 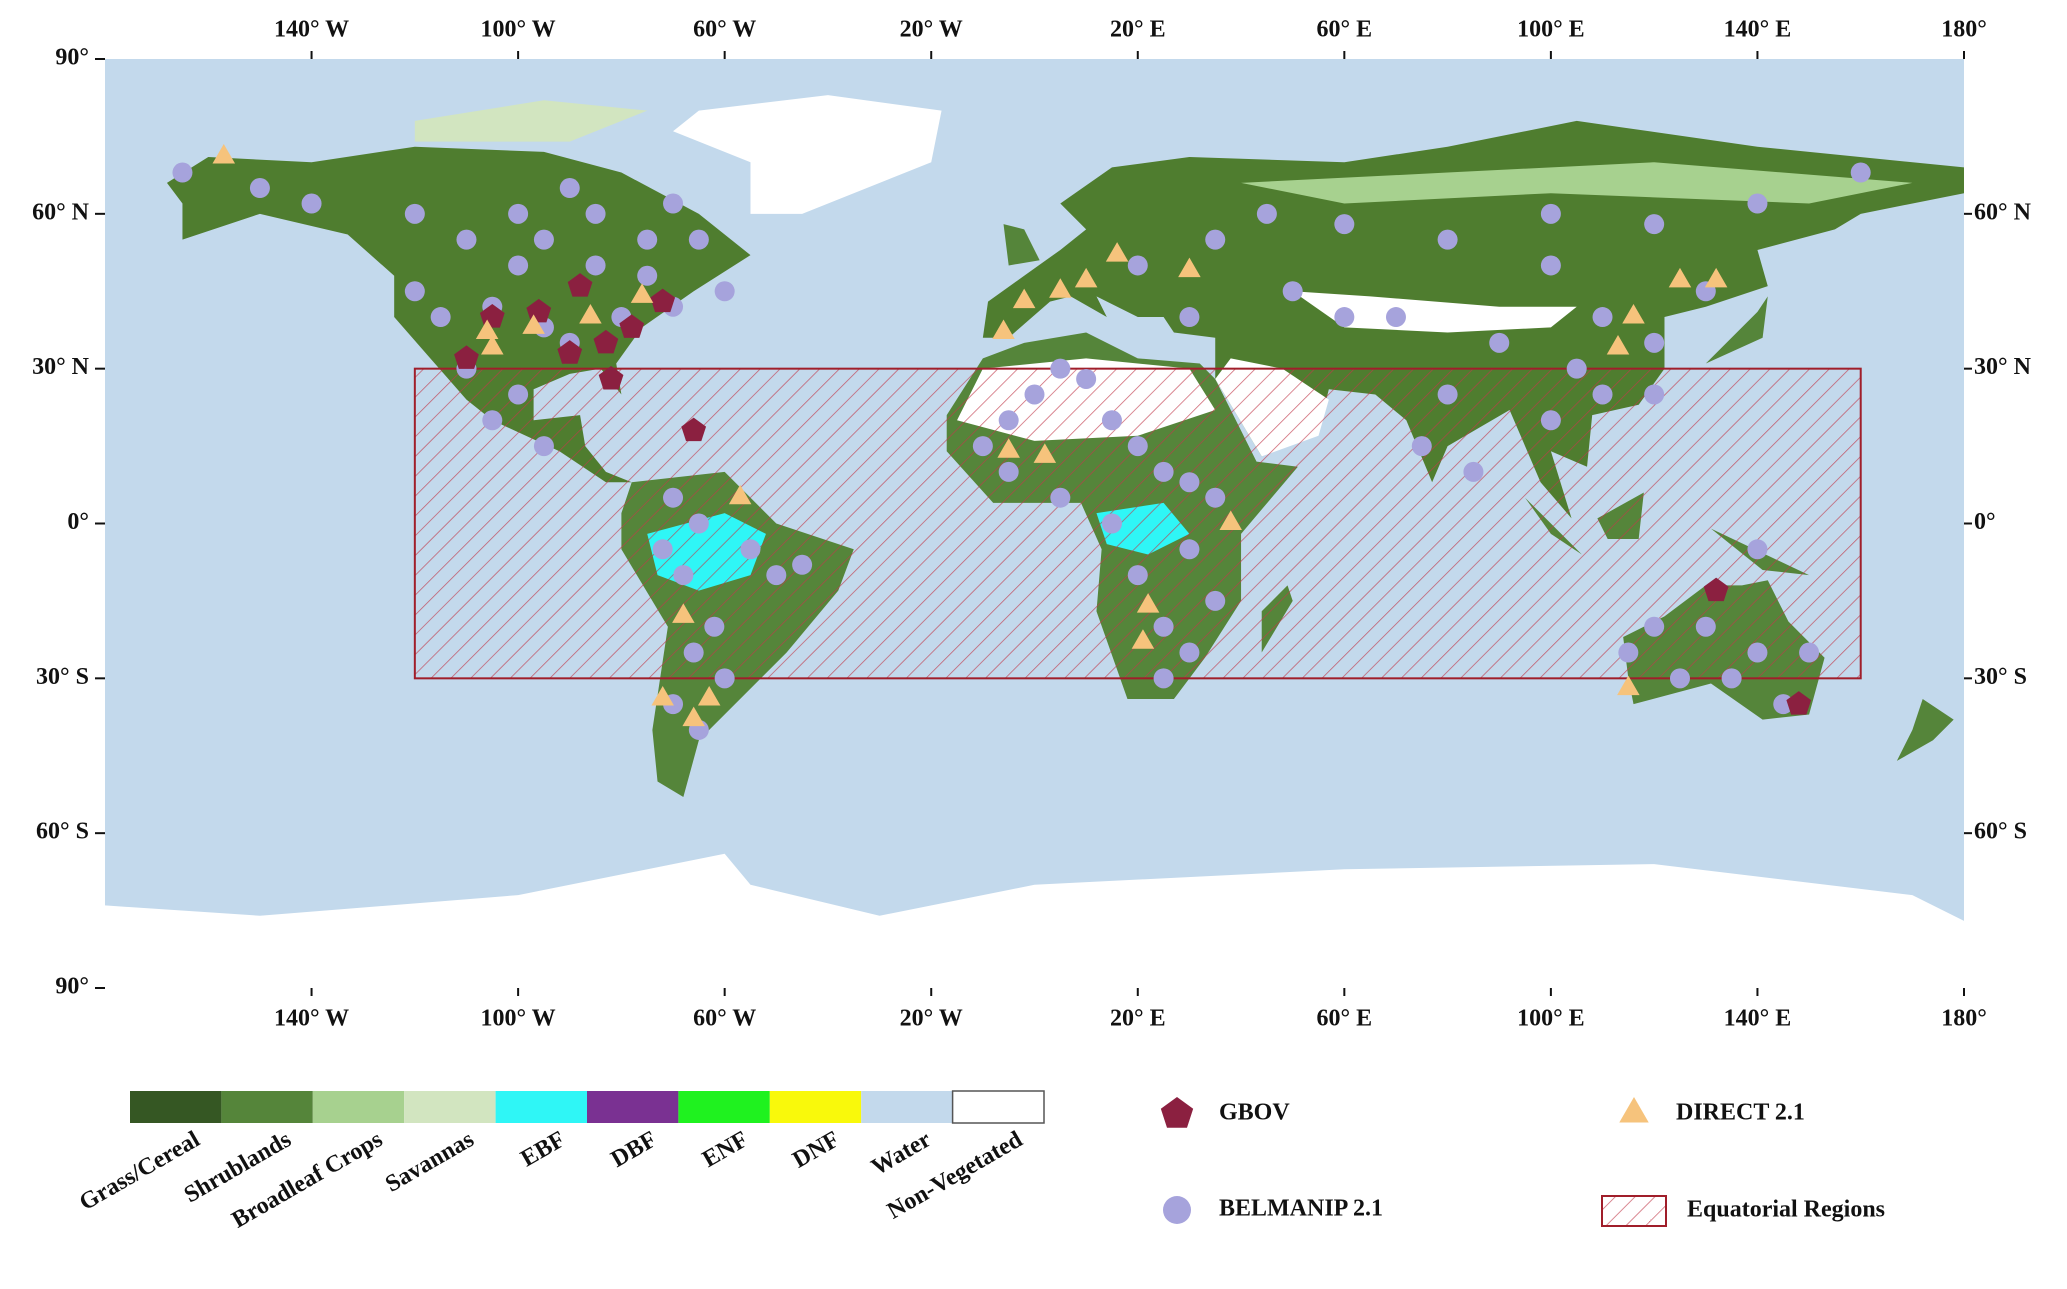 I want to click on legend-label: ENF, so click(x=725, y=1149).